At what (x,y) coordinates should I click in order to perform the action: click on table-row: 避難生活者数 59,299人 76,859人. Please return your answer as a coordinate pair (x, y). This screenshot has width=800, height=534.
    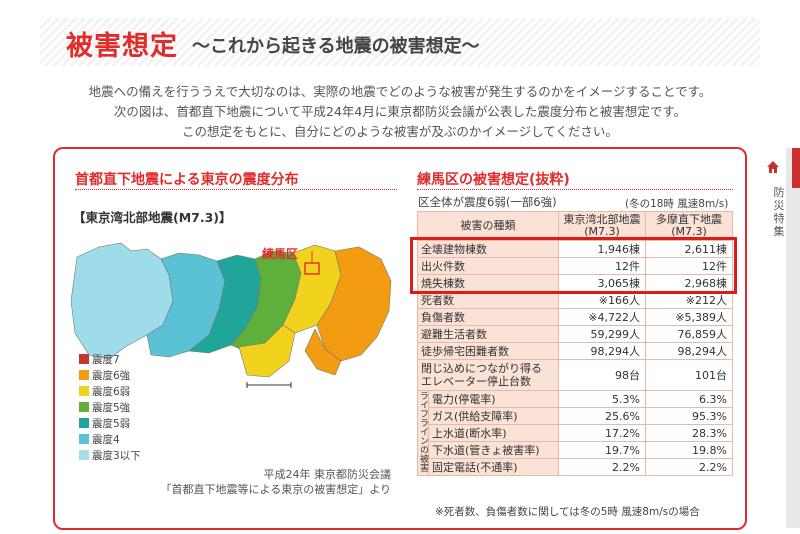
    Looking at the image, I should click on (575, 334).